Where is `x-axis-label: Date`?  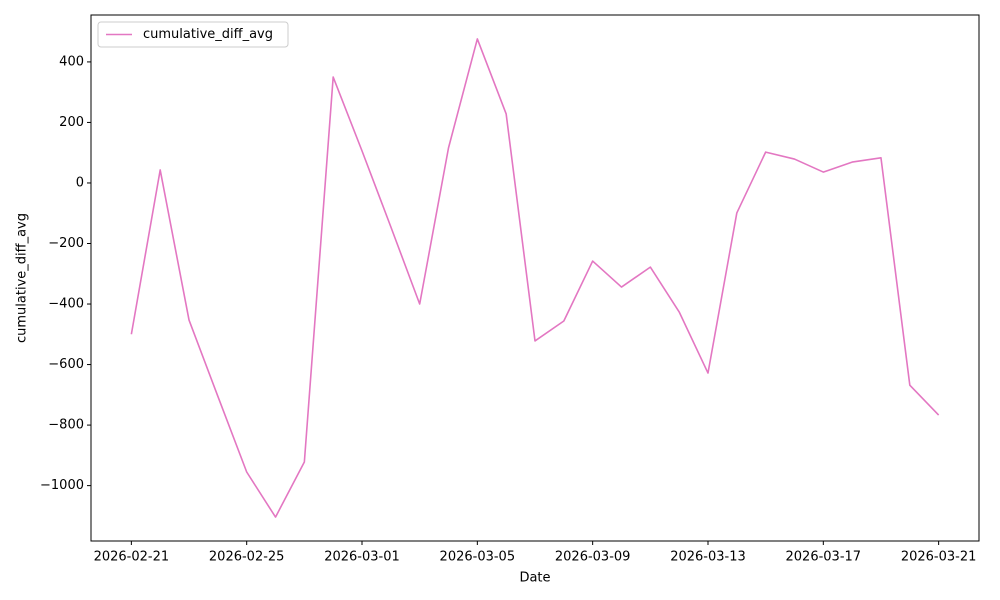 x-axis-label: Date is located at coordinates (534, 578).